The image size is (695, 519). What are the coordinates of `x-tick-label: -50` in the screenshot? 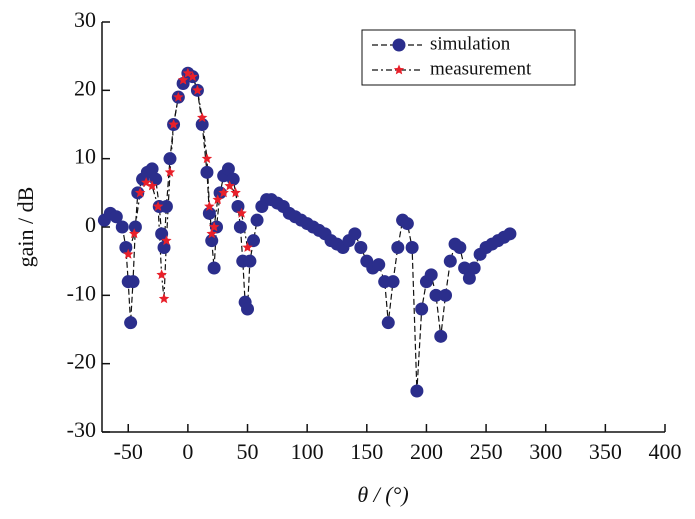 It's located at (128, 451).